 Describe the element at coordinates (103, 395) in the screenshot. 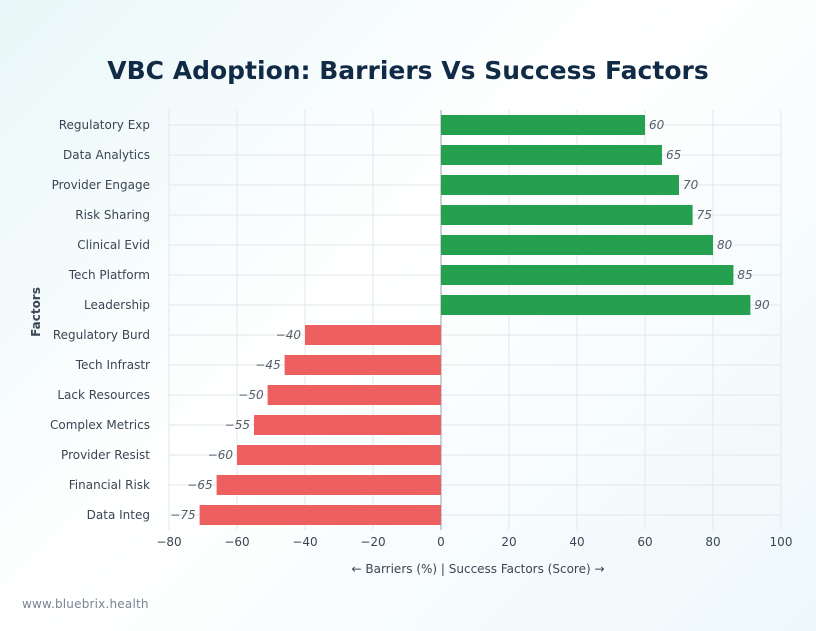

I see `y-tick-label: Lack Resources` at that location.